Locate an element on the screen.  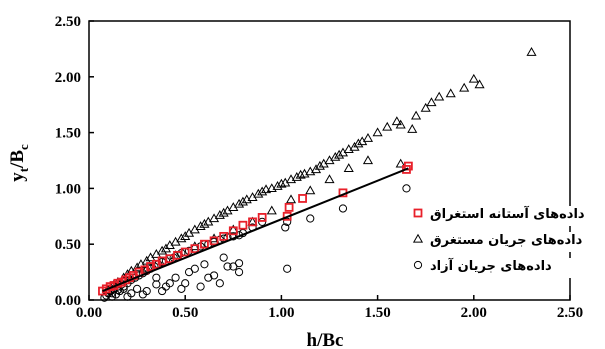
y-tick-label: 2.50 is located at coordinates (68, 22).